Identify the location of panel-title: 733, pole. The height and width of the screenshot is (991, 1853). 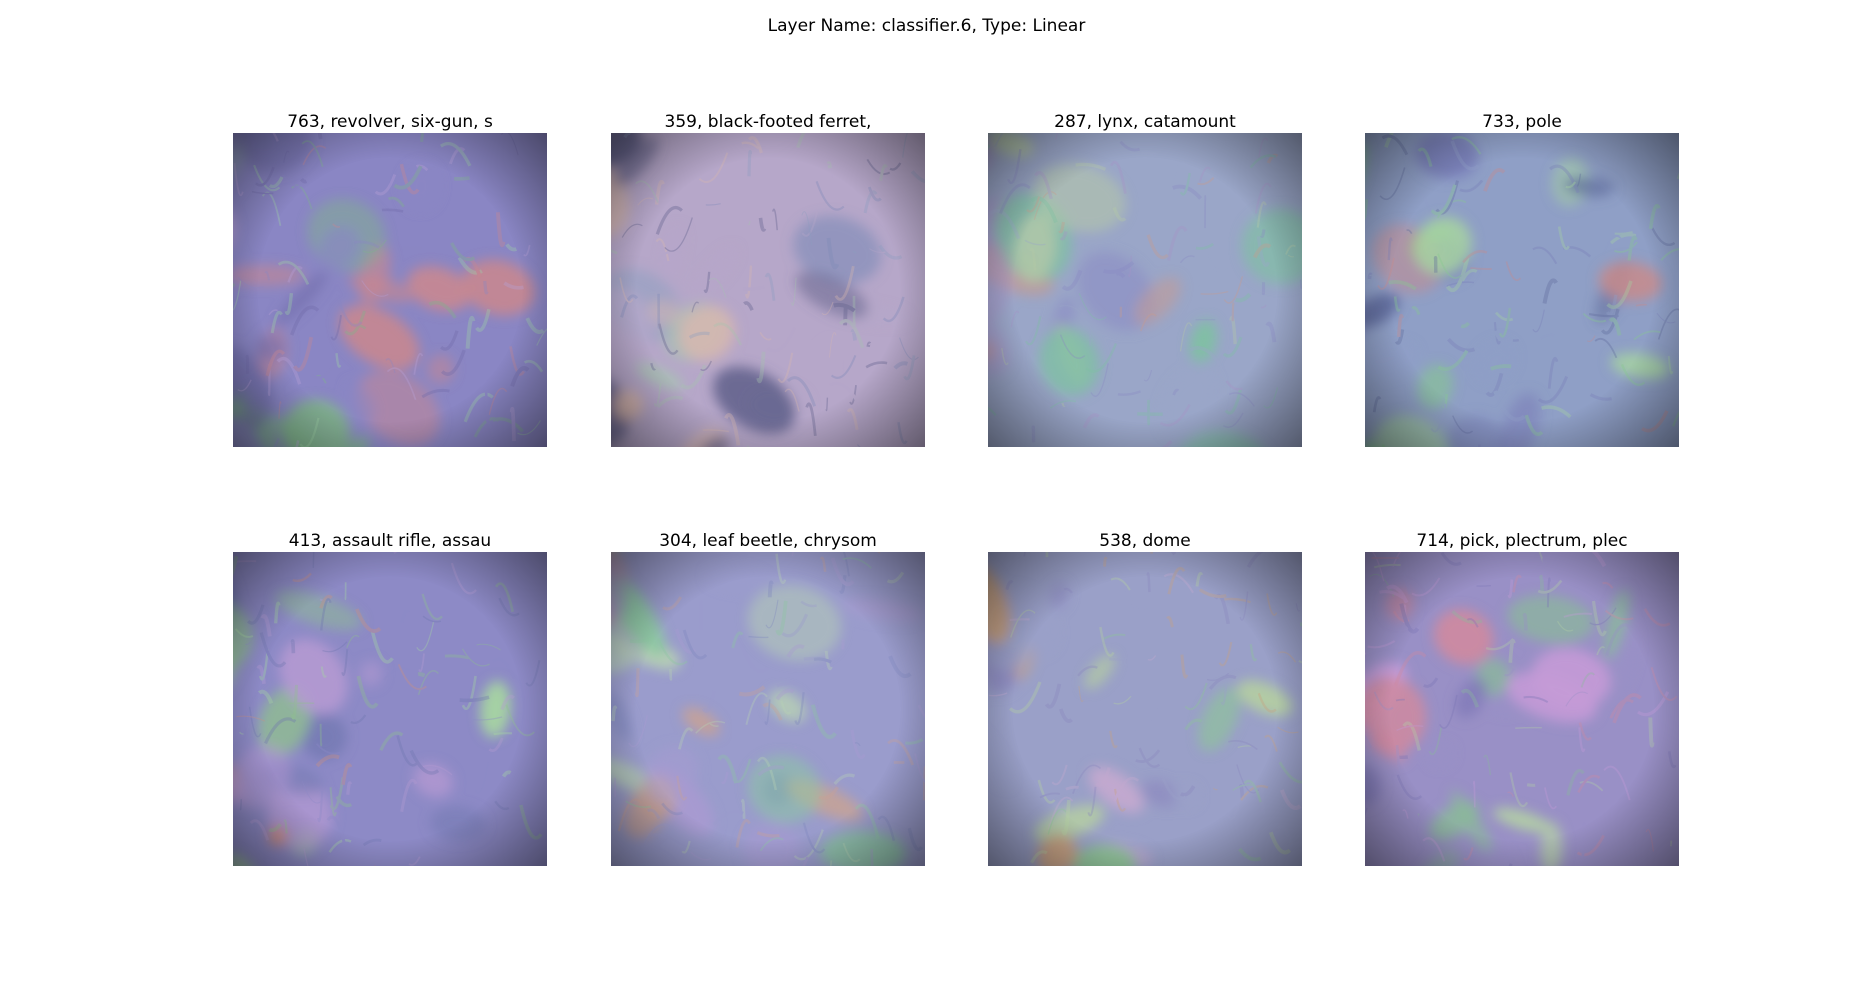
(1522, 122).